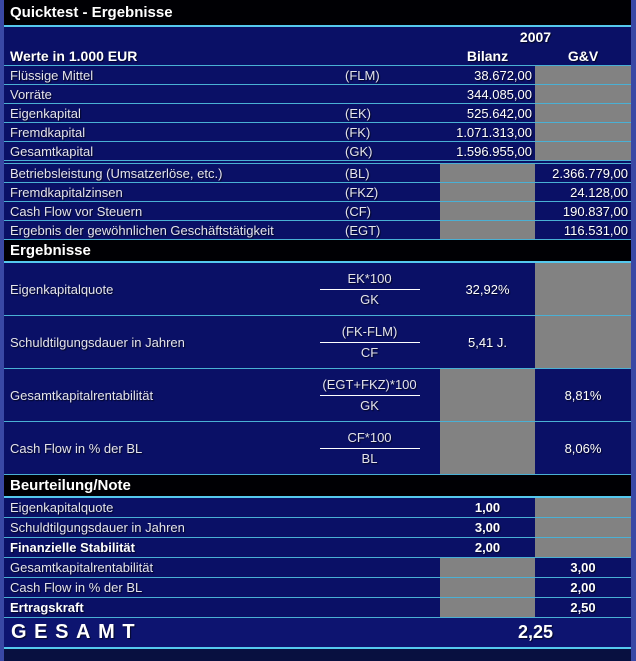  Describe the element at coordinates (590, 173) in the screenshot. I see `gv-value-cell: 2.366.779,00` at that location.